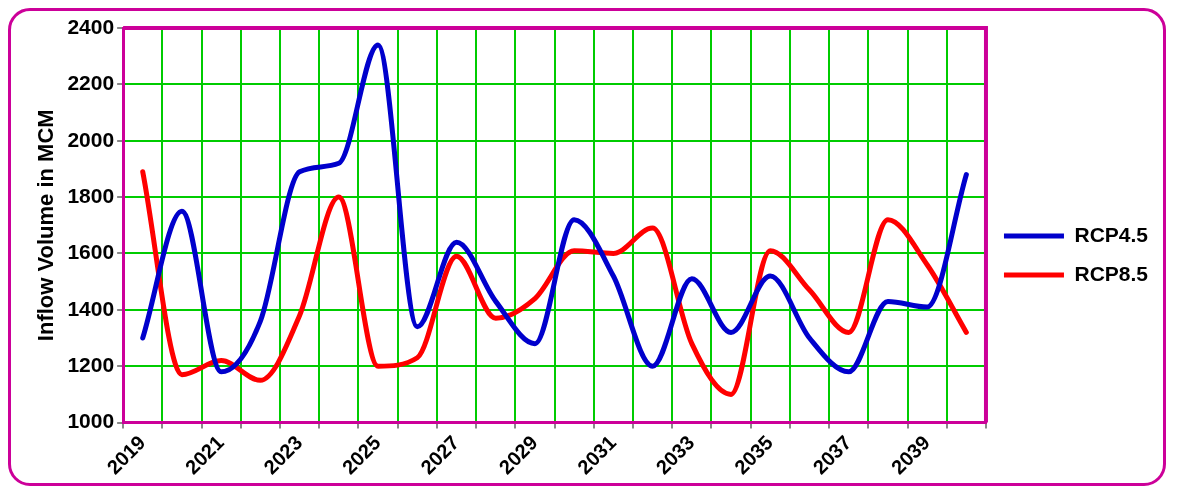 The image size is (1178, 497). What do you see at coordinates (1111, 234) in the screenshot?
I see `legend-label: RCP4.5` at bounding box center [1111, 234].